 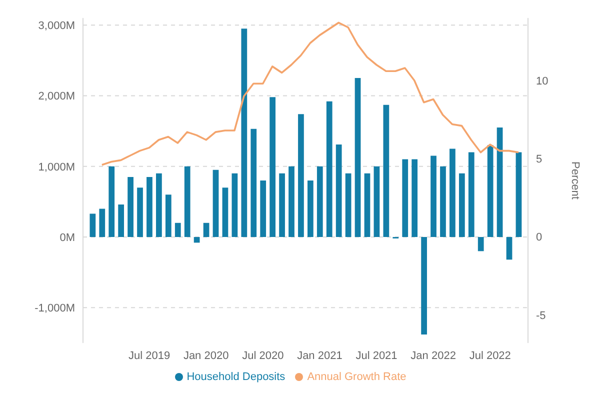 What do you see at coordinates (542, 81) in the screenshot?
I see `y2-tick-label: 10` at bounding box center [542, 81].